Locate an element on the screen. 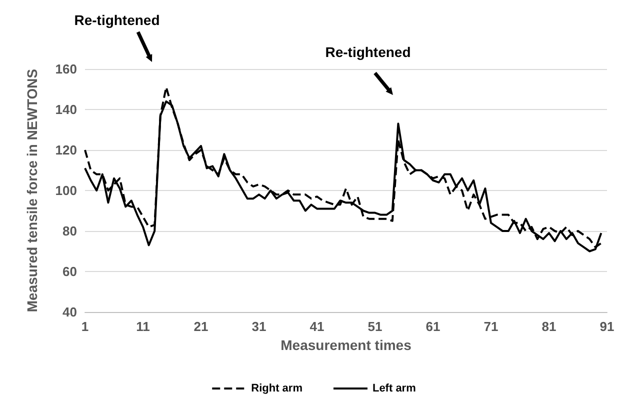 The width and height of the screenshot is (627, 409). y-axis-title: Measured tensile force in NEWTONS is located at coordinates (32, 190).